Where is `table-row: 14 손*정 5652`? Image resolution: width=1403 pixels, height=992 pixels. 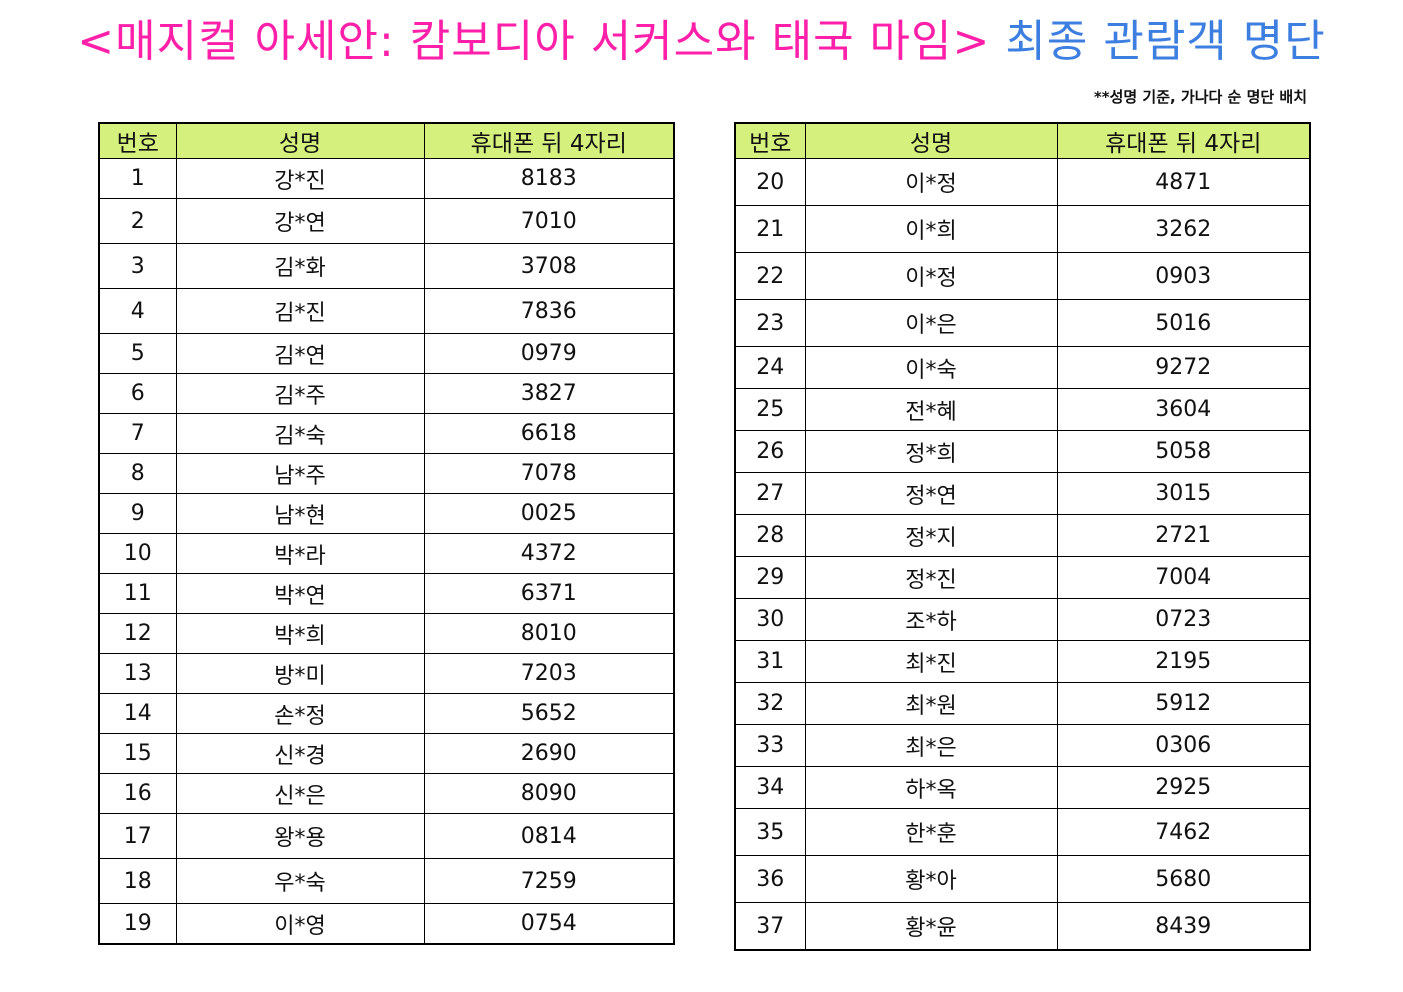 table-row: 14 손*정 5652 is located at coordinates (386, 713).